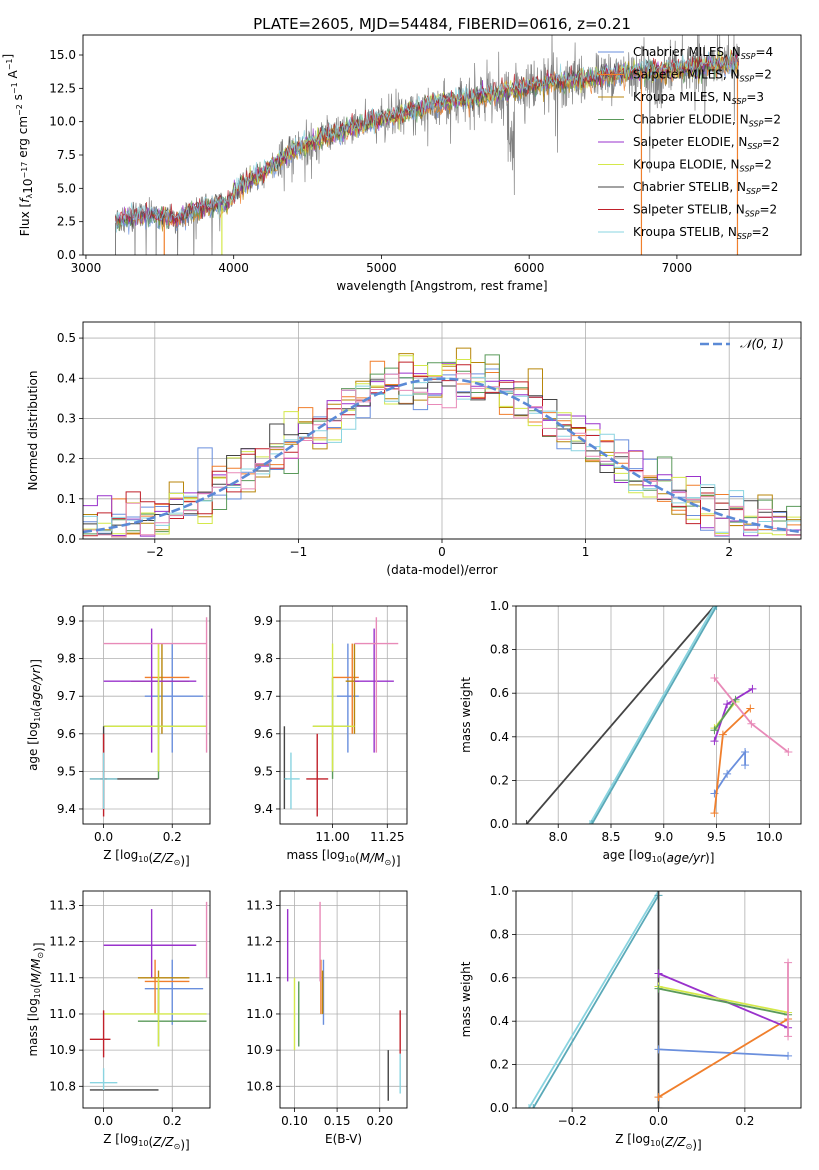 This screenshot has width=819, height=1170. I want to click on x-axis-label: mass [log10(M/M⊙)], so click(343, 858).